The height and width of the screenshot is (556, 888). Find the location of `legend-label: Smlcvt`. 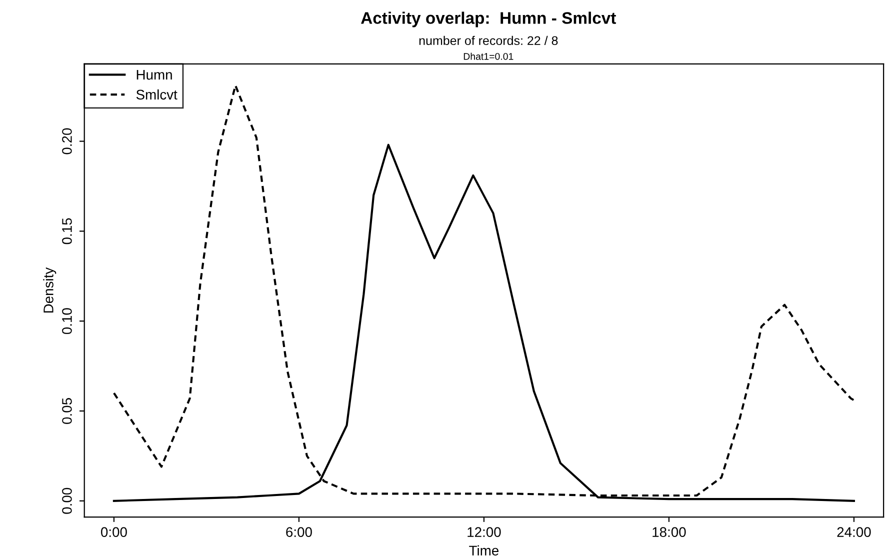

legend-label: Smlcvt is located at coordinates (157, 94).